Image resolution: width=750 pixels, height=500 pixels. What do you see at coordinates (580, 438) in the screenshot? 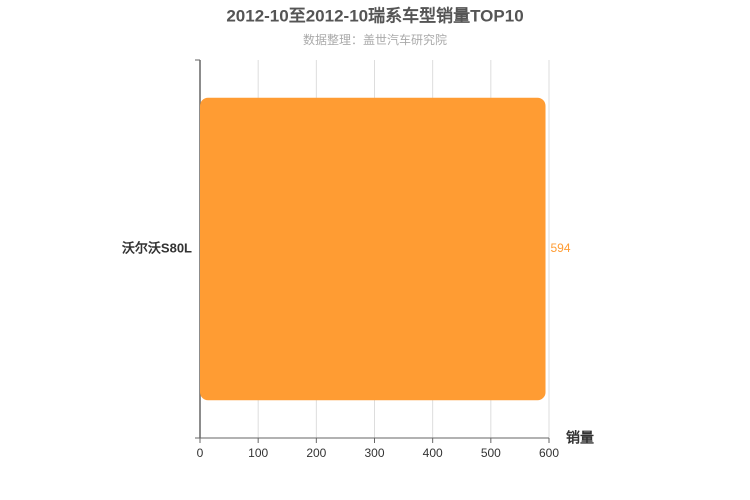
I see `x-axis-label: 销量` at bounding box center [580, 438].